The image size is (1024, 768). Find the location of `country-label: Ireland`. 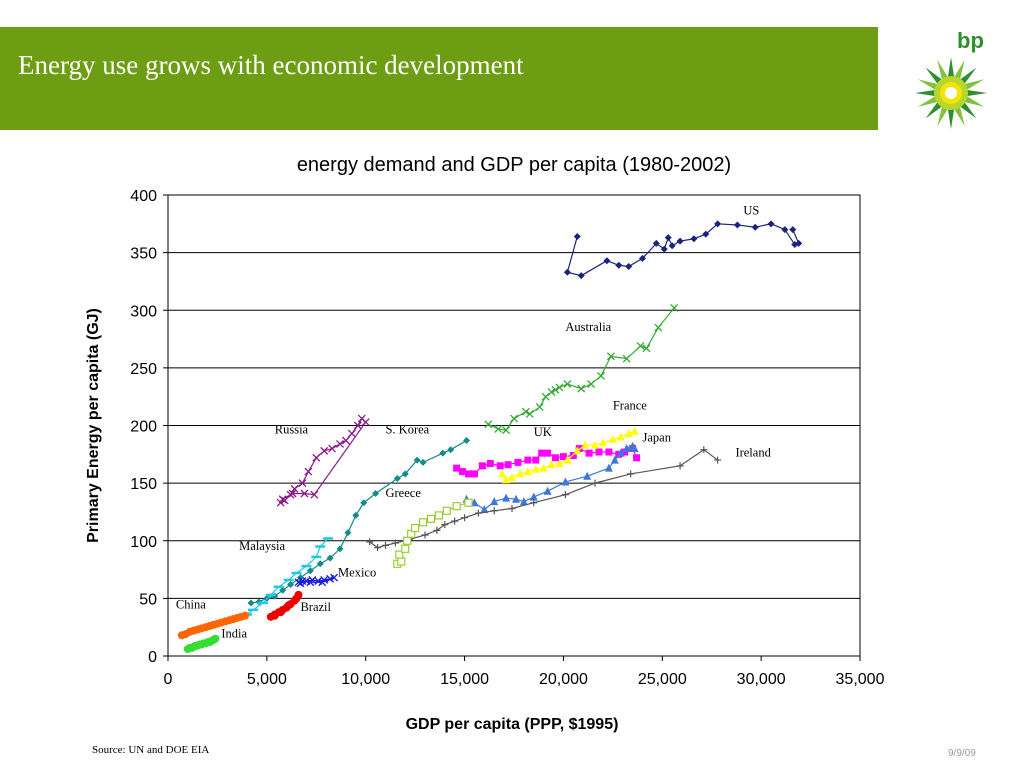

country-label: Ireland is located at coordinates (753, 453).